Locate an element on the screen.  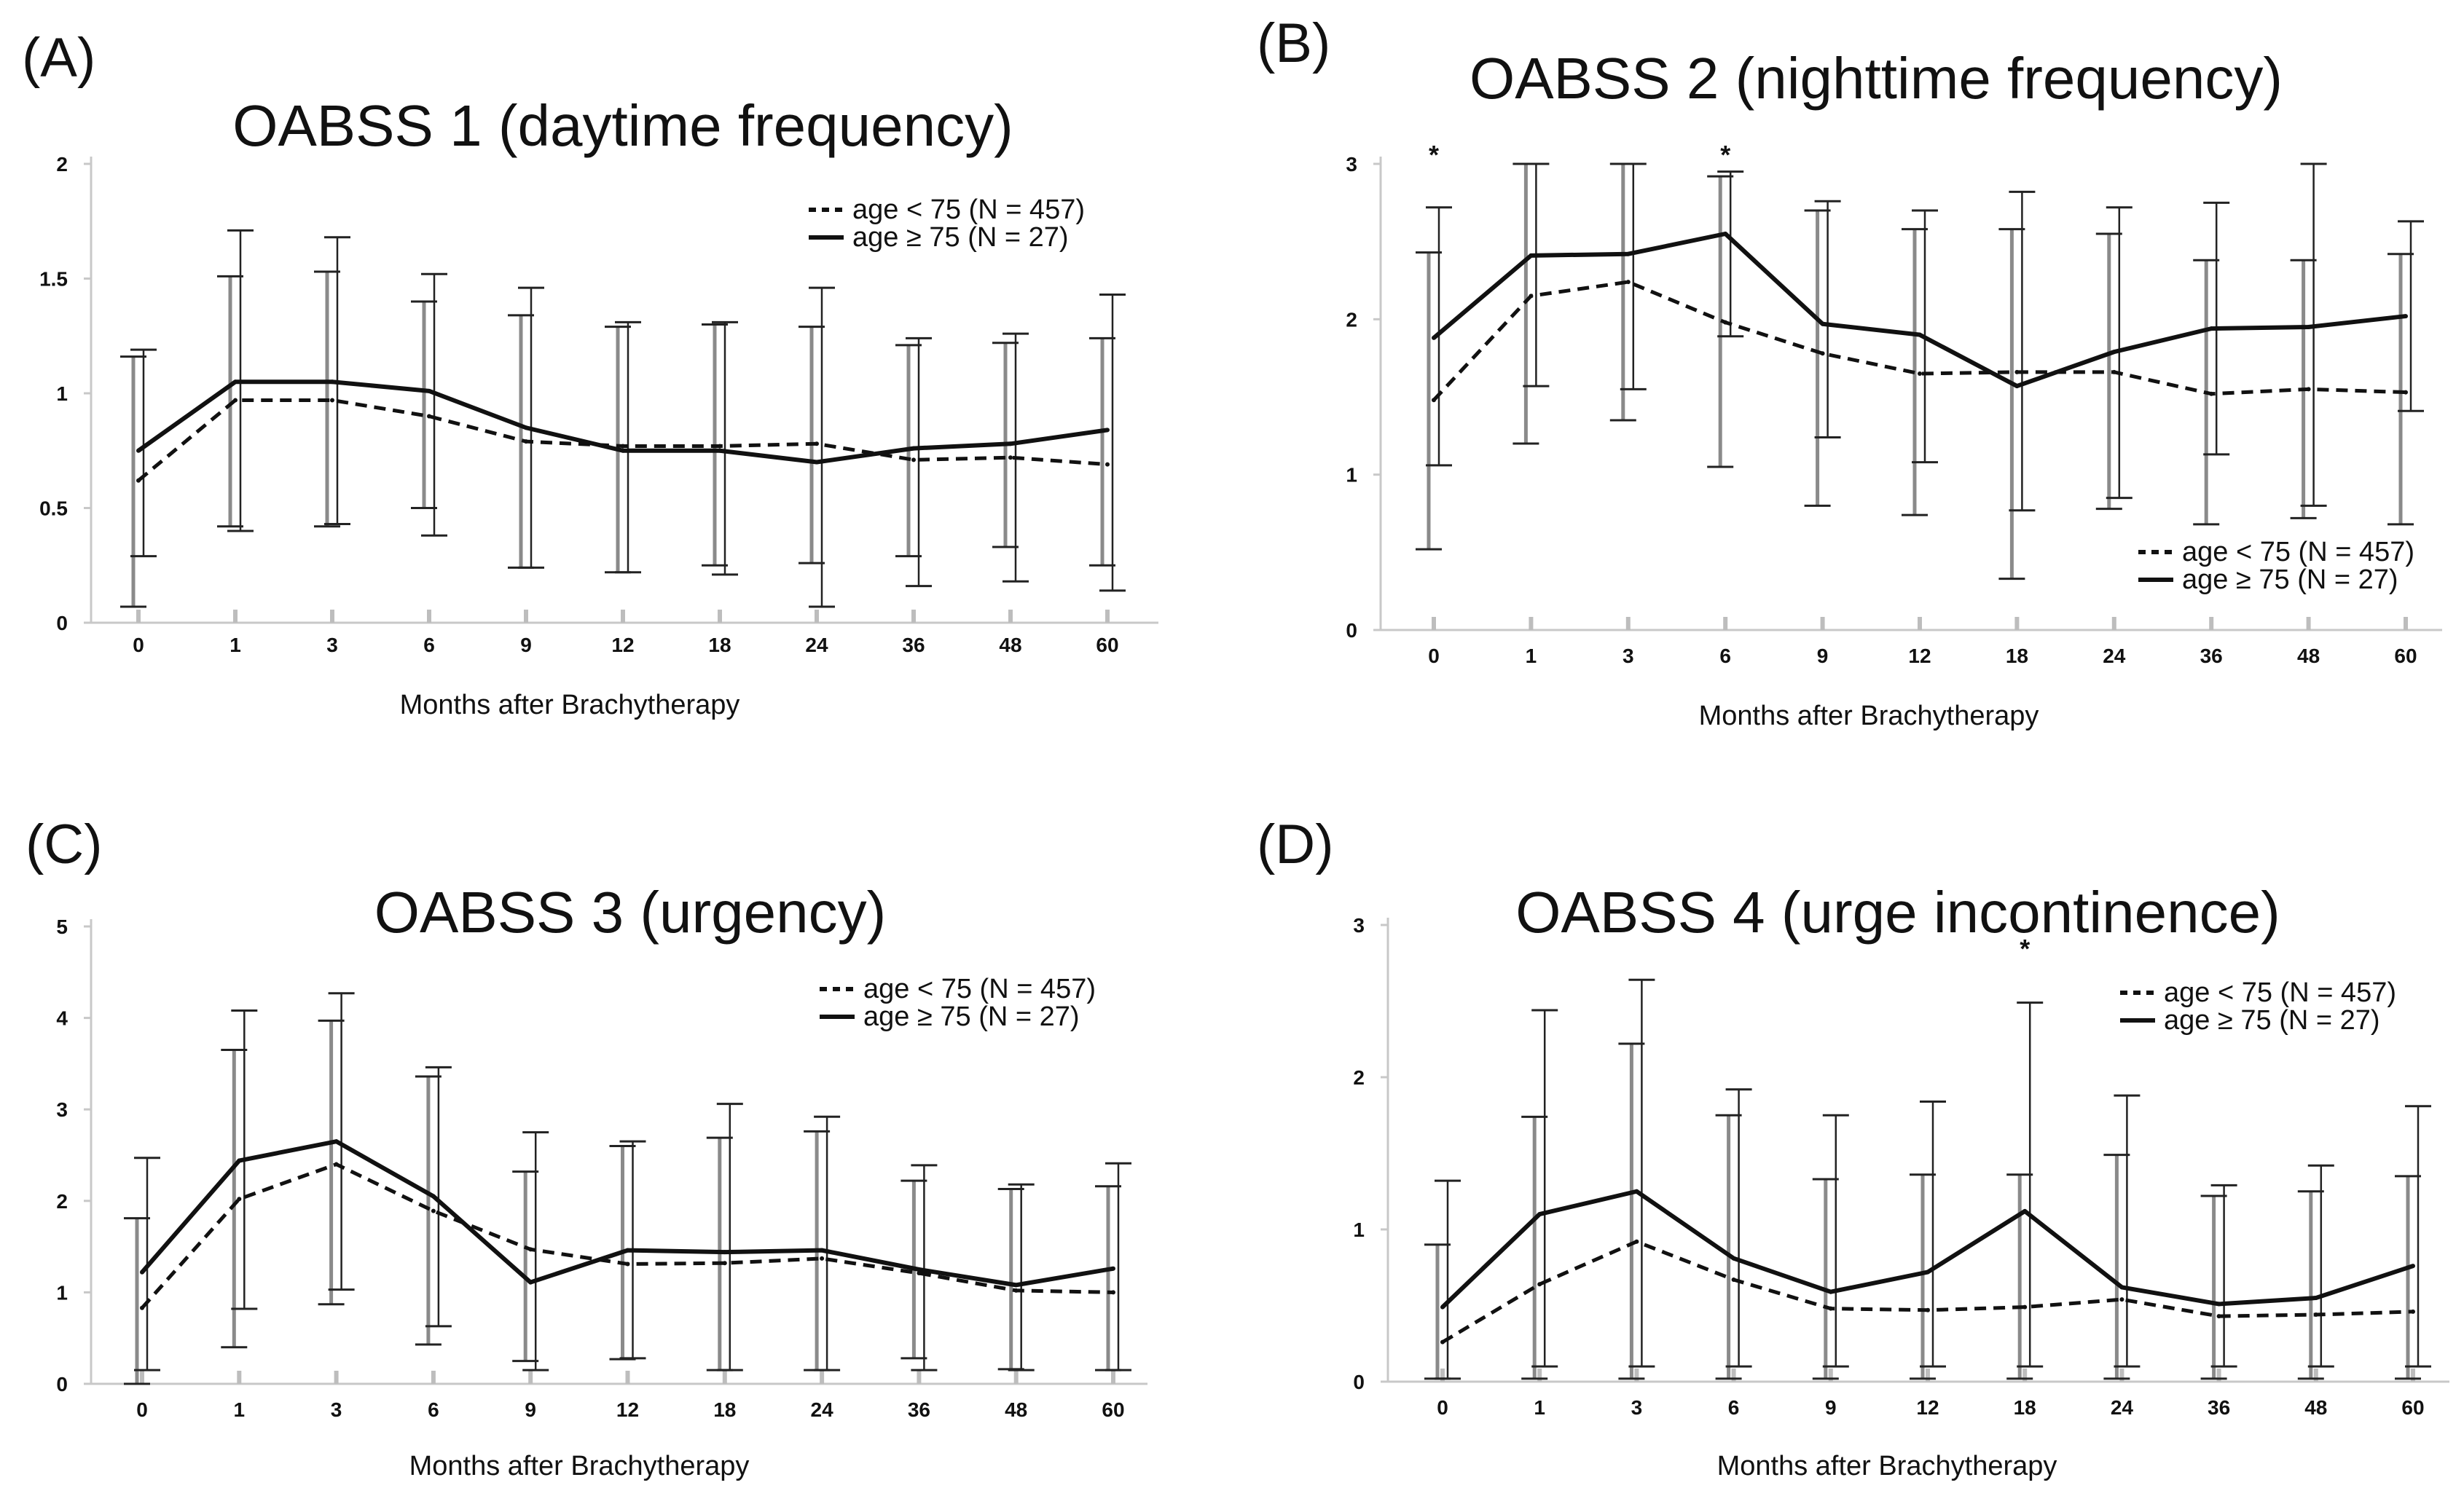
panel-letter: (A) is located at coordinates (59, 58).